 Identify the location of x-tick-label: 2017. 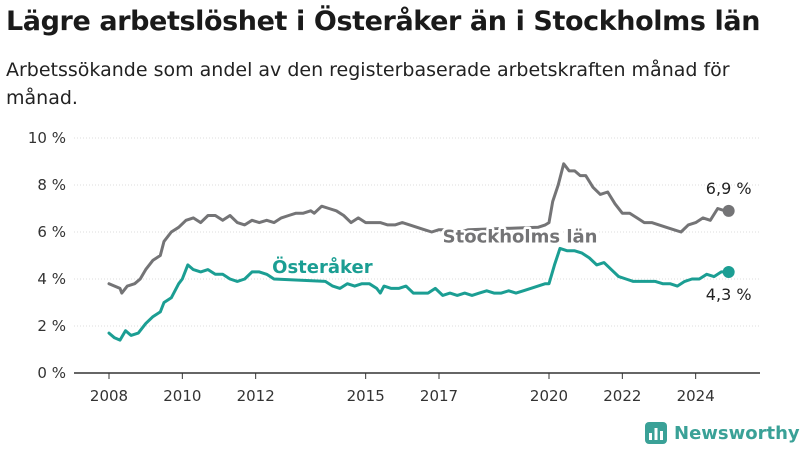
(439, 396).